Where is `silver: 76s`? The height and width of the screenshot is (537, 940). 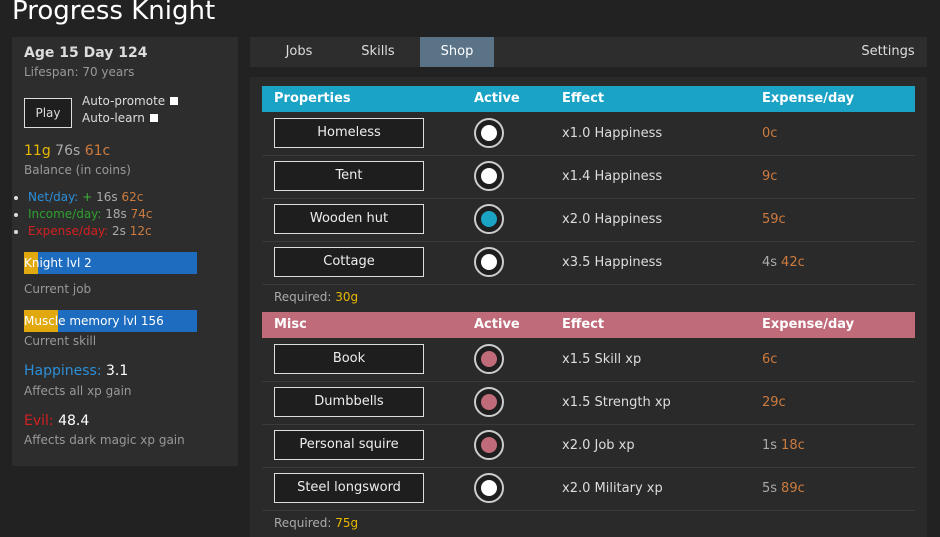 silver: 76s is located at coordinates (68, 151).